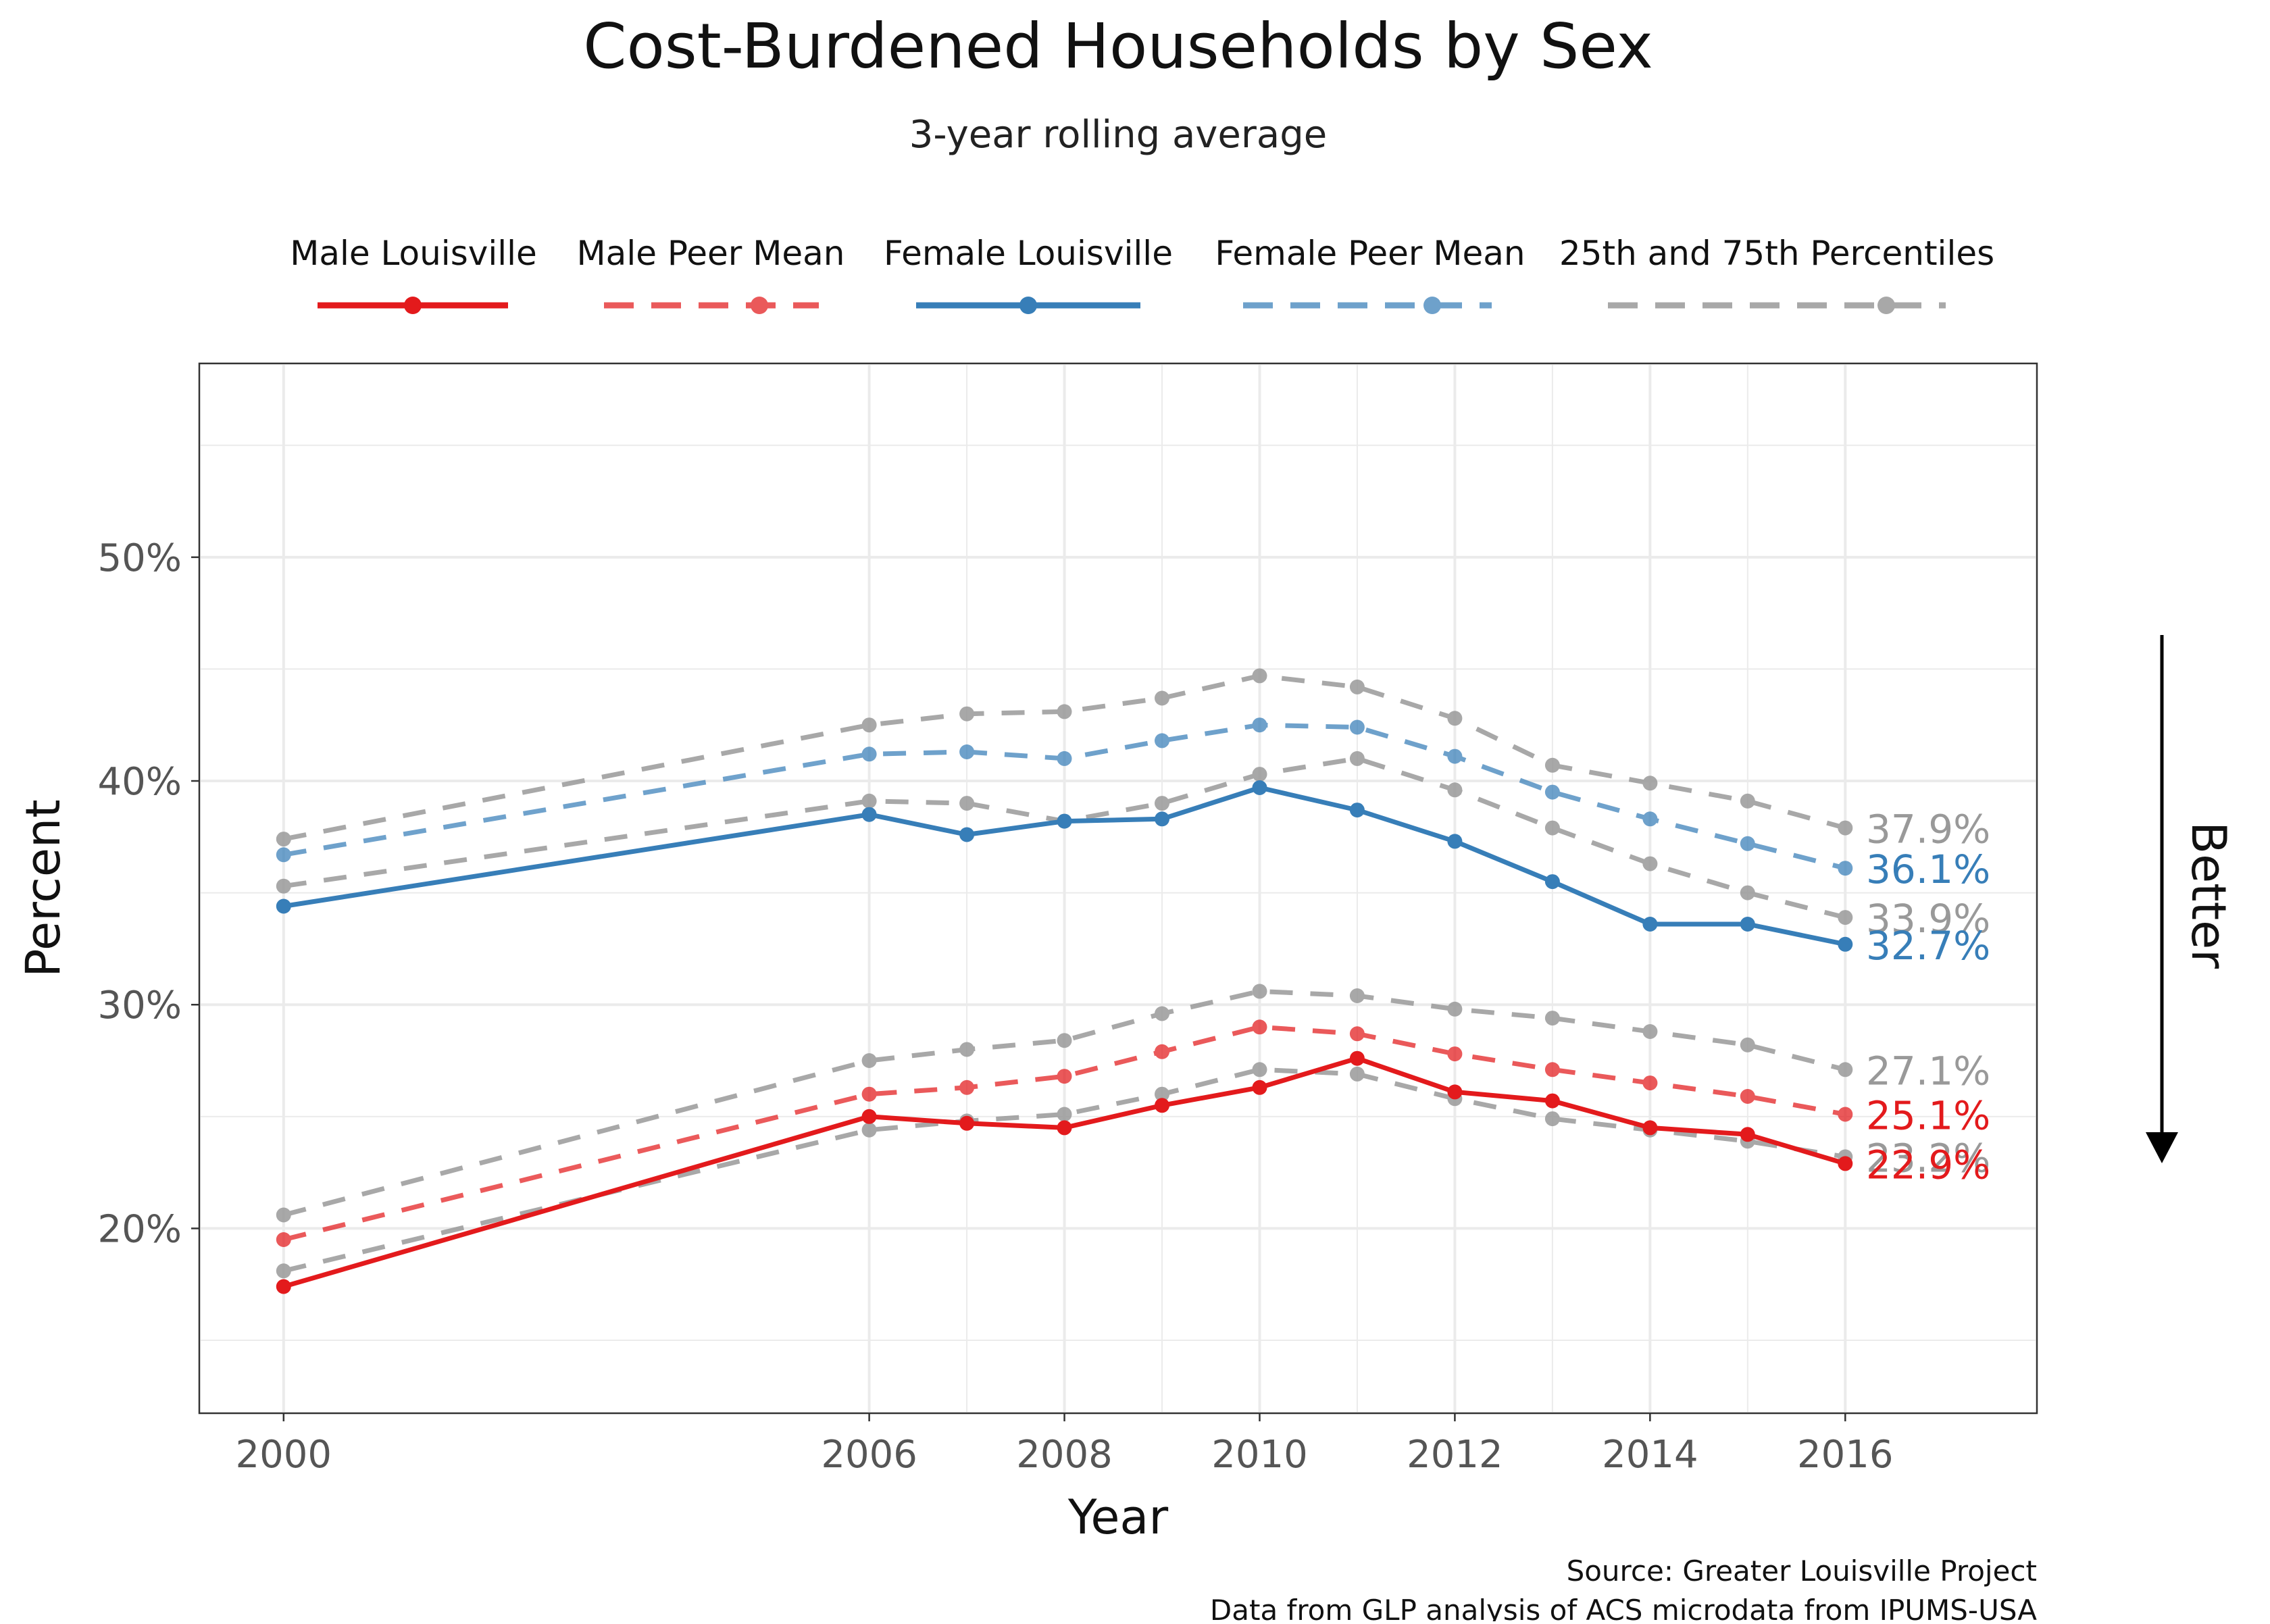 This screenshot has height=1624, width=2270. Describe the element at coordinates (43, 888) in the screenshot. I see `y-axis-title: Percent` at that location.